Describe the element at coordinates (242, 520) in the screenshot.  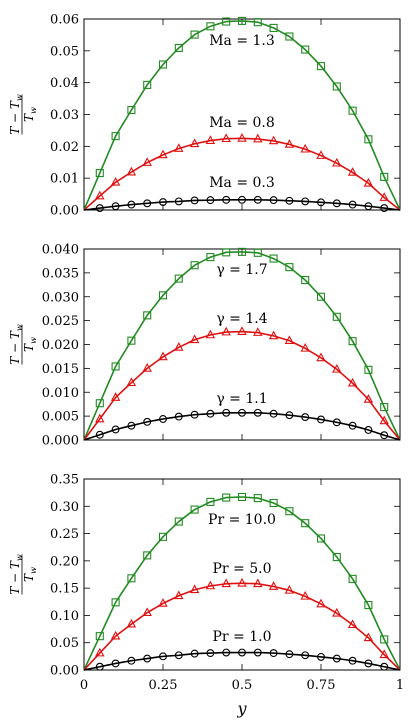
I see `series-annotation: Pr = 10.0` at that location.